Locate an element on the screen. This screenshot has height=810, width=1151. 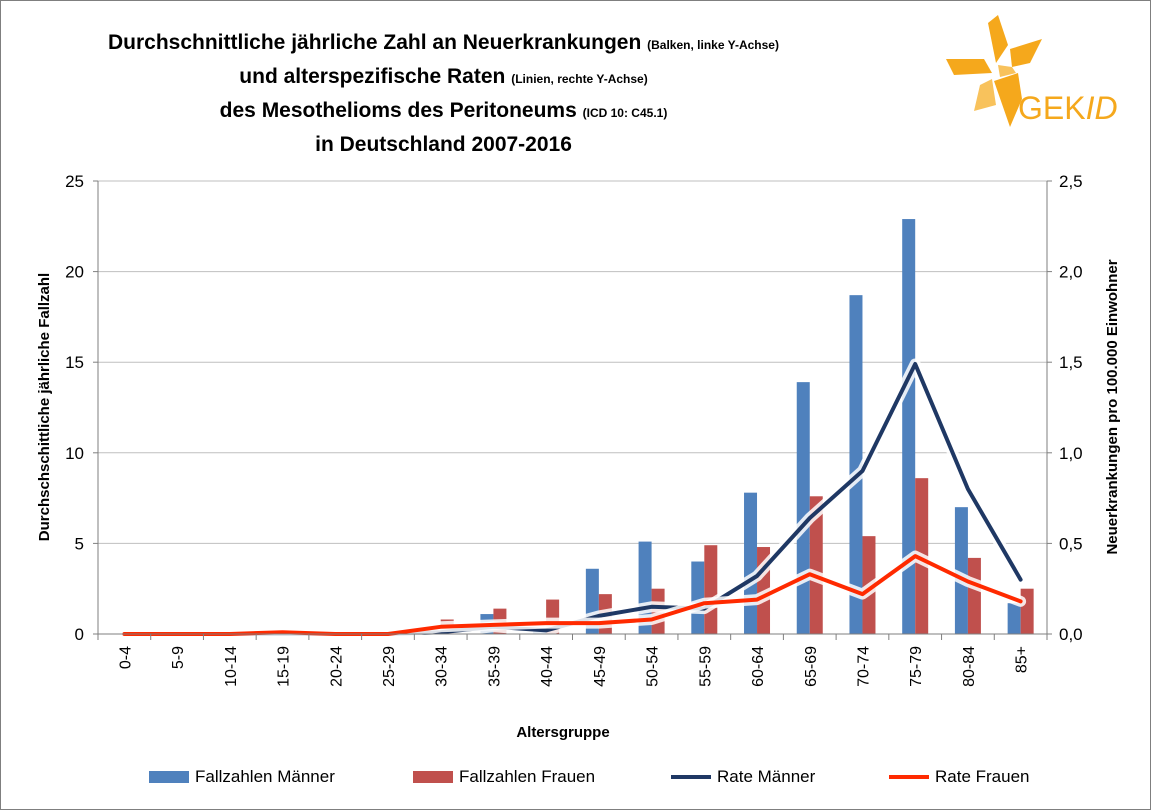
x-tick-label: 70-74 is located at coordinates (863, 666).